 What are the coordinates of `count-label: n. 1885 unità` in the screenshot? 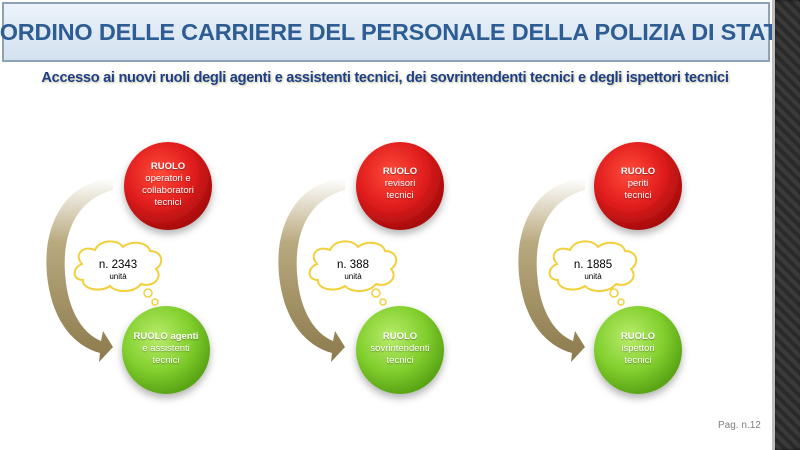 It's located at (593, 270).